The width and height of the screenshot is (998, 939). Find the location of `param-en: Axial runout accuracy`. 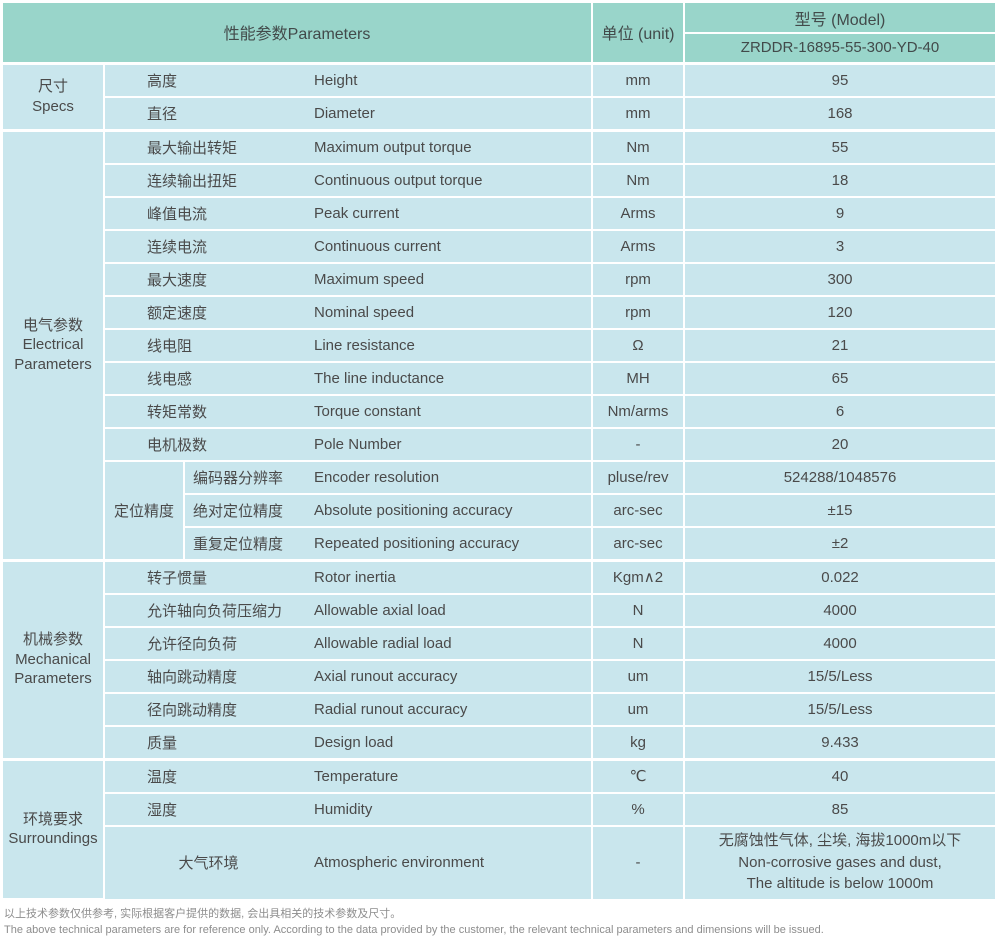

param-en: Axial runout accuracy is located at coordinates (452, 676).